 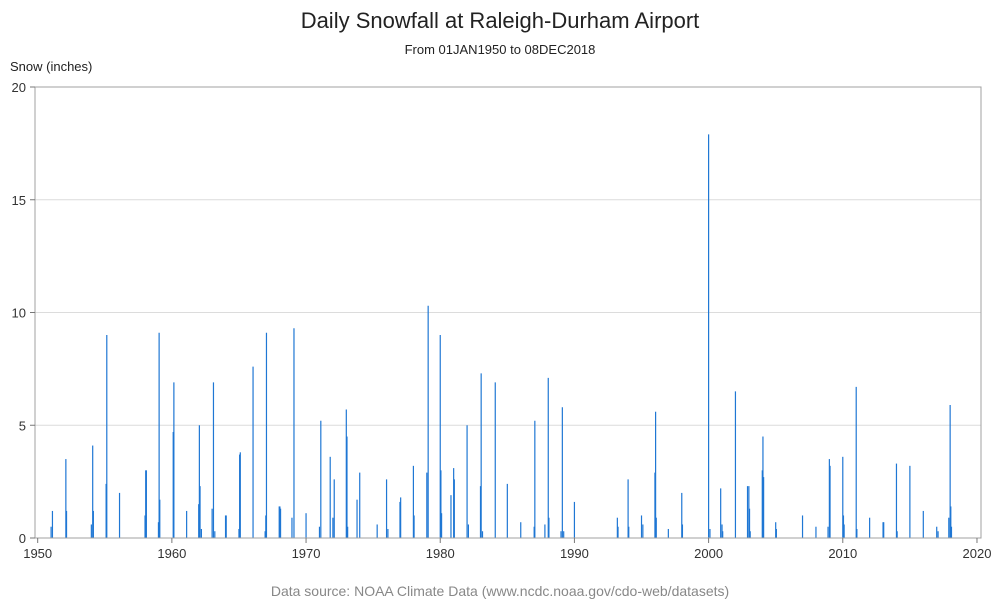 I want to click on x-tick-label: 1960, so click(x=171, y=553).